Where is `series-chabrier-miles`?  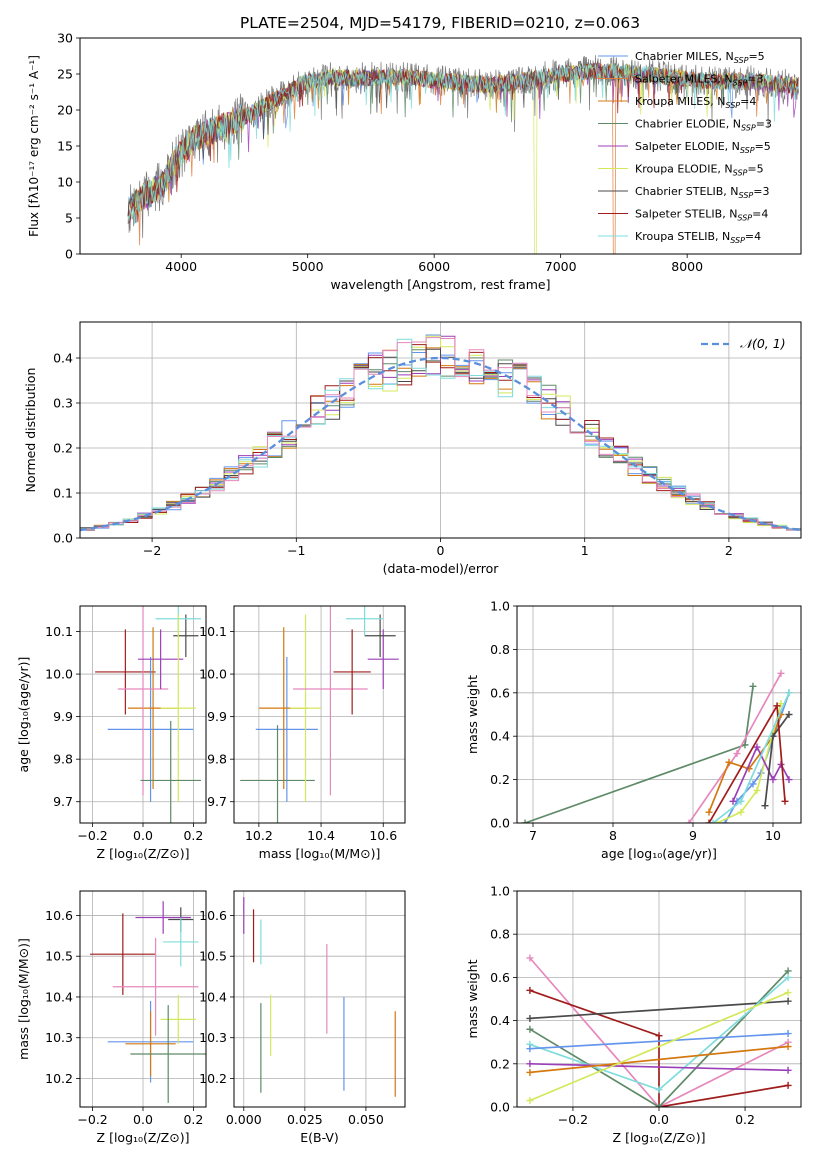
series-chabrier-miles is located at coordinates (659, 1041).